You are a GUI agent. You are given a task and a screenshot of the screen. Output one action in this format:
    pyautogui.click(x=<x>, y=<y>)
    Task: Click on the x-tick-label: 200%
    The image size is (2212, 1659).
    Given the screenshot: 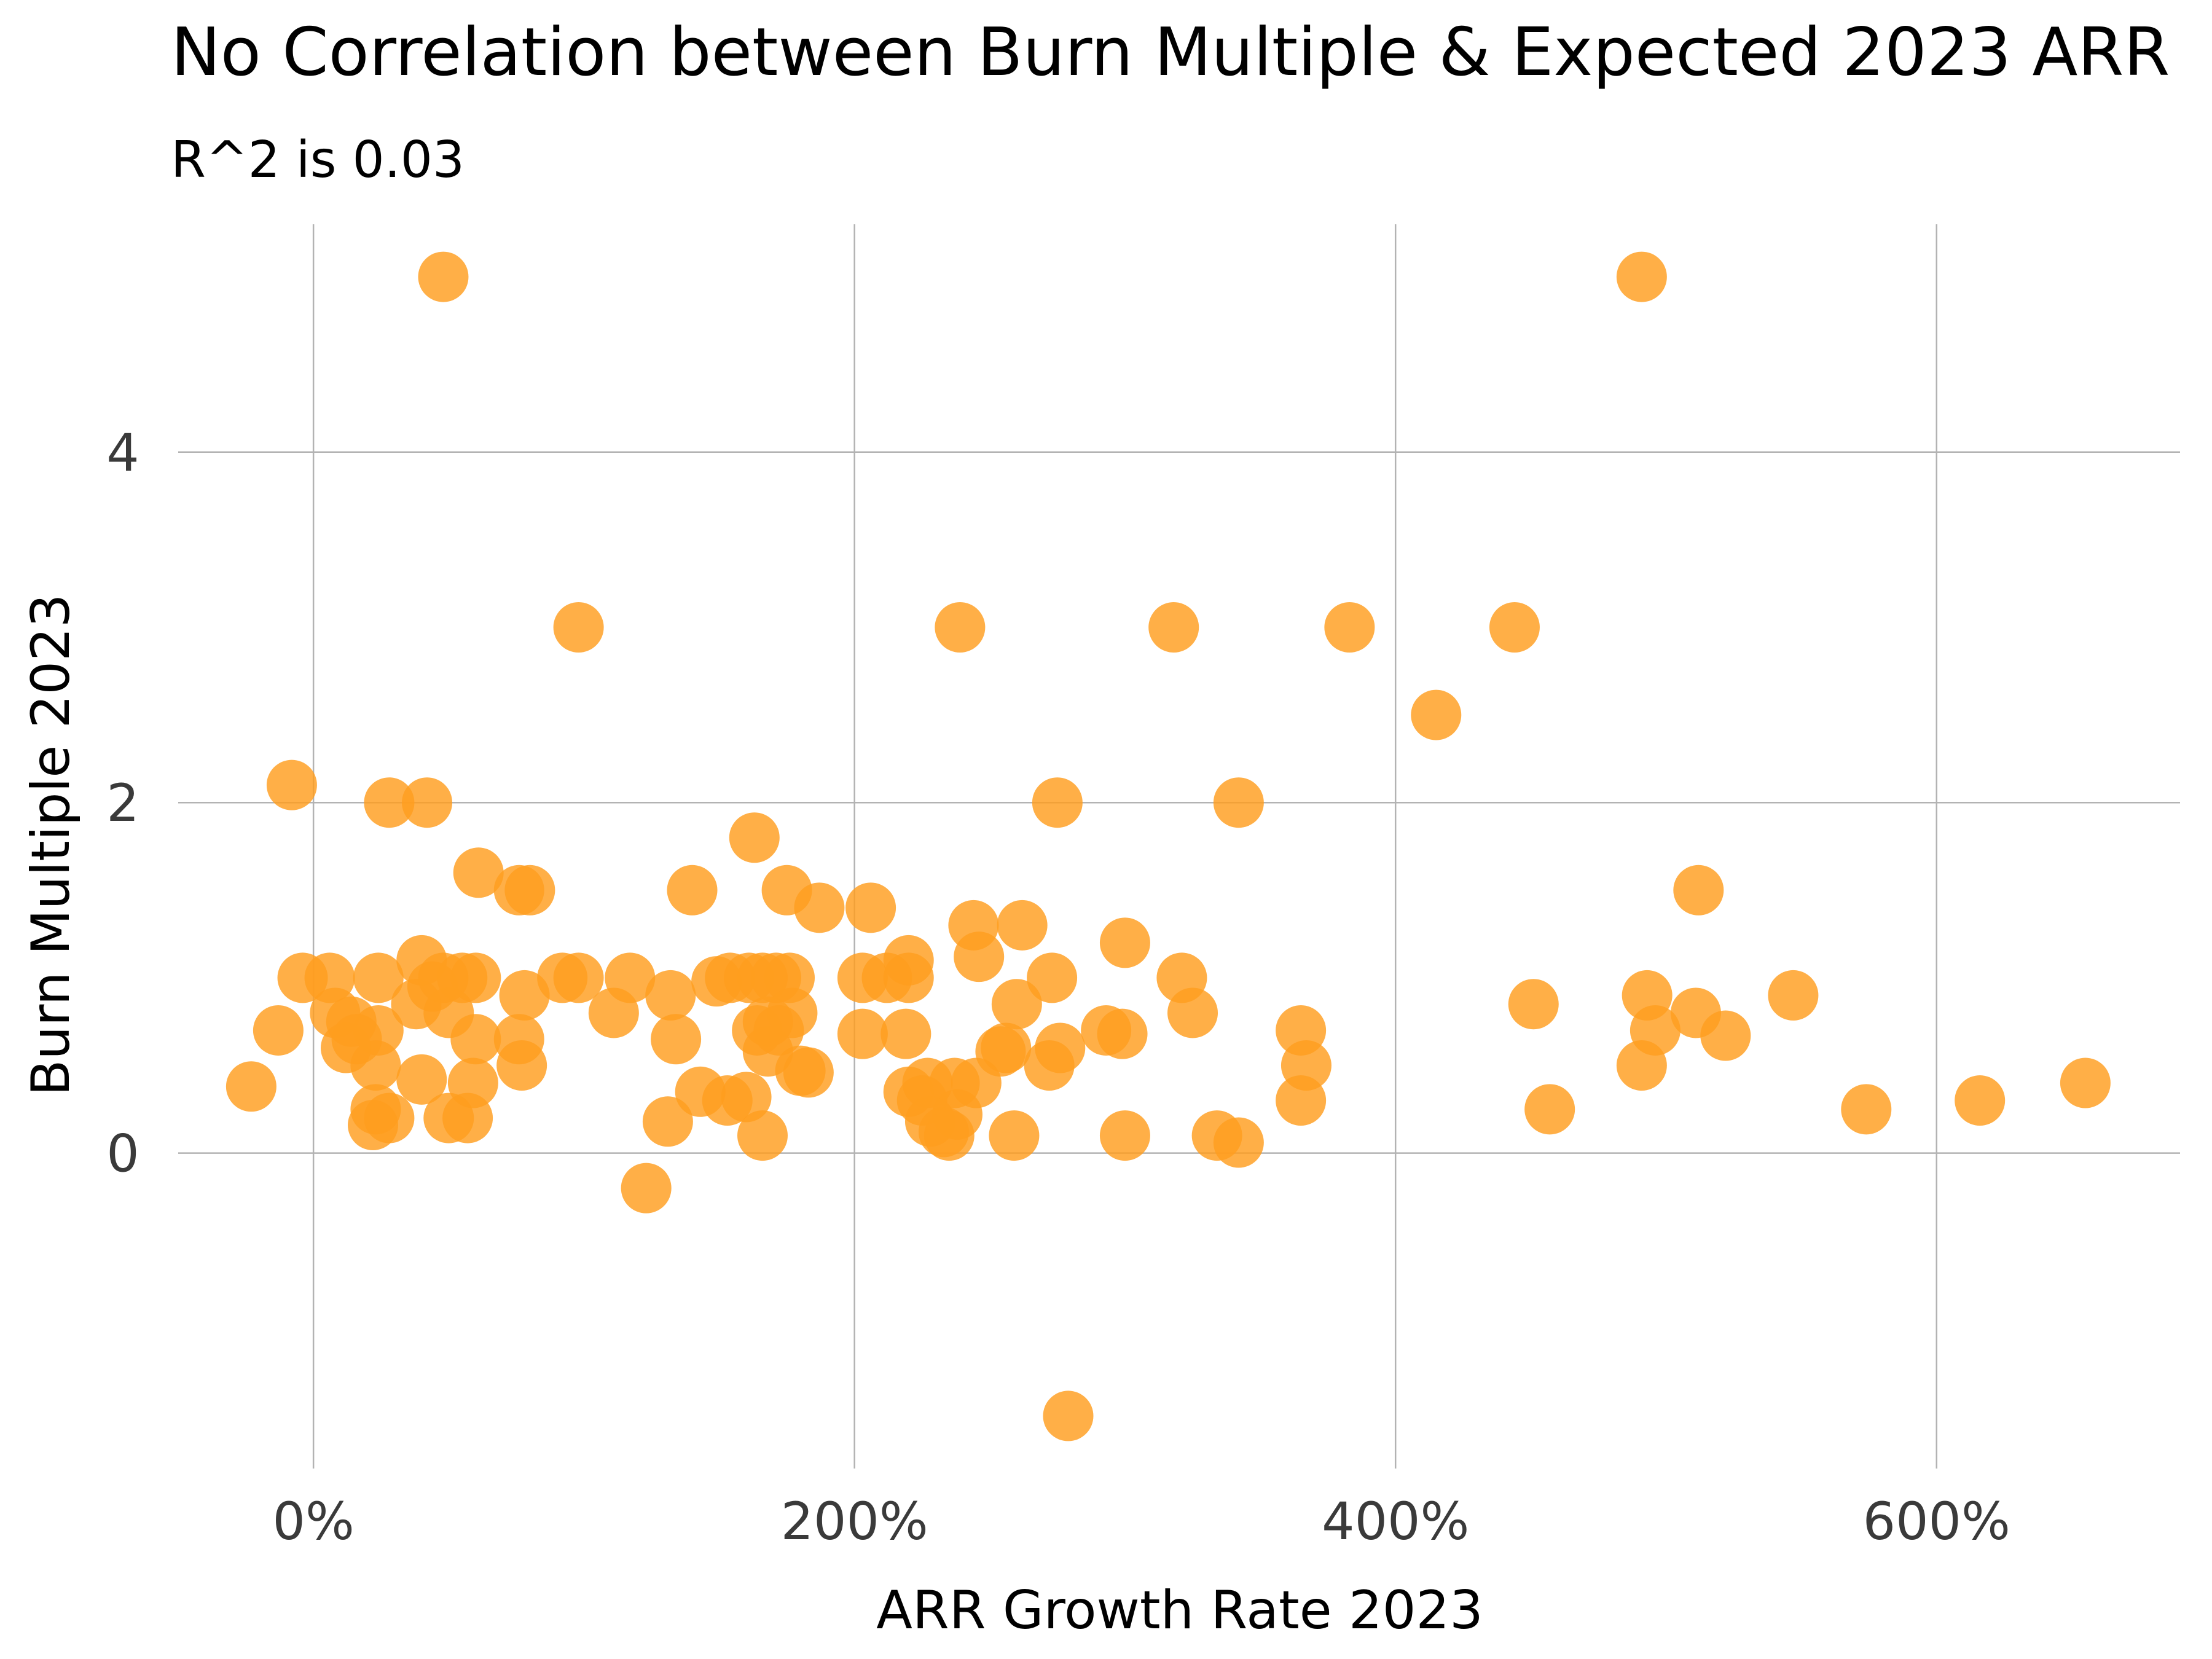 What is the action you would take?
    pyautogui.click(x=854, y=1521)
    